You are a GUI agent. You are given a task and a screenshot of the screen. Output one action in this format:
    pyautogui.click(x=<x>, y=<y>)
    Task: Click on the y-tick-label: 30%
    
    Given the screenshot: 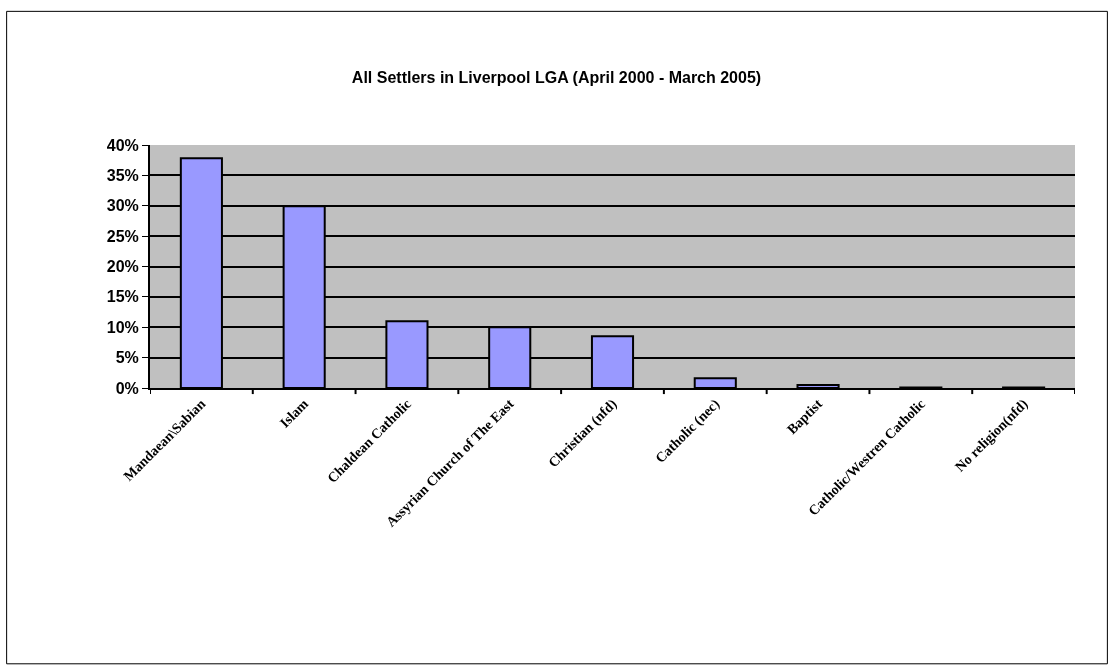 What is the action you would take?
    pyautogui.click(x=122, y=206)
    